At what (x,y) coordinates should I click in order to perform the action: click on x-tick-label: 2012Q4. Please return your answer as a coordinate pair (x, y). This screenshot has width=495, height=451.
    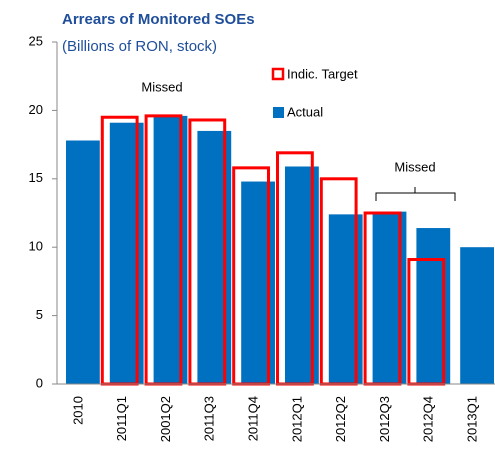
    Looking at the image, I should click on (428, 419).